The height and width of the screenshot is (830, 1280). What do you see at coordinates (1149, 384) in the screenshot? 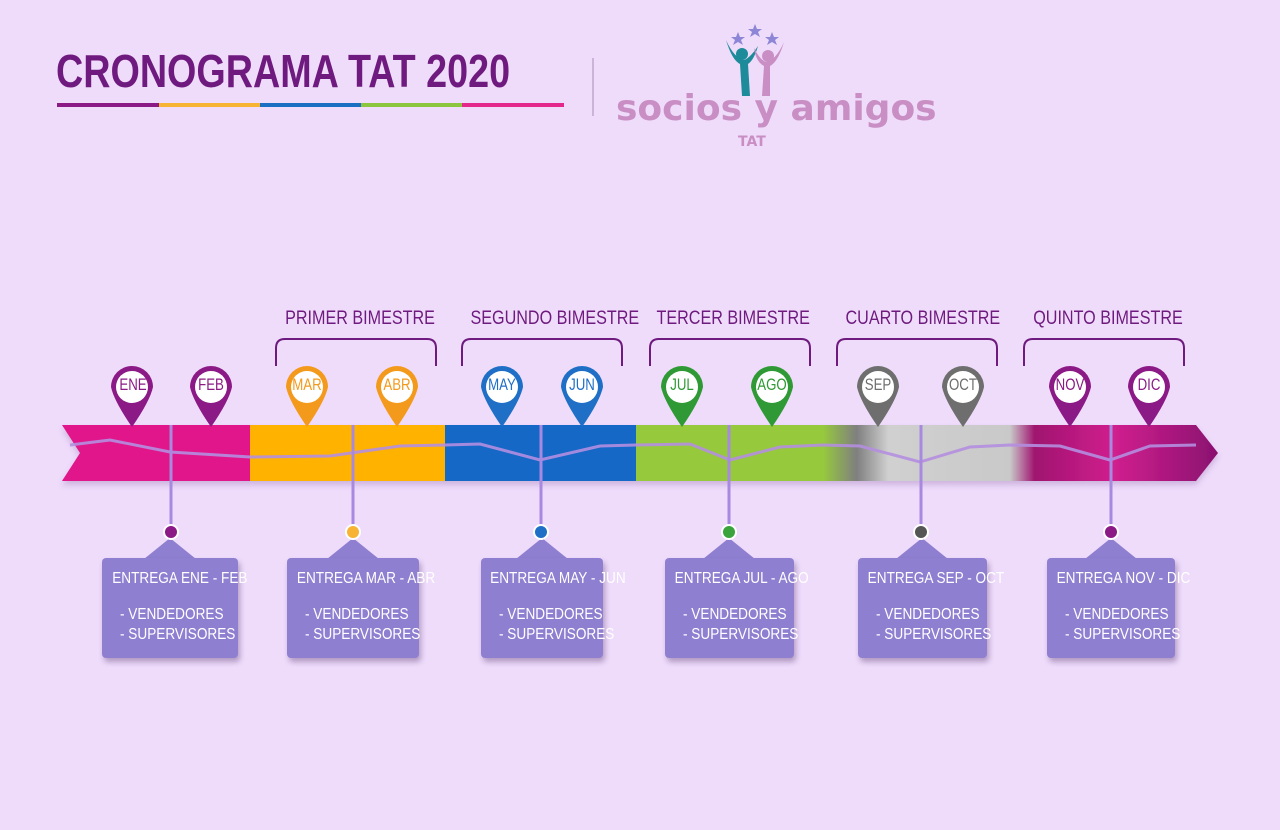
I see `month-label-dic: DIC` at bounding box center [1149, 384].